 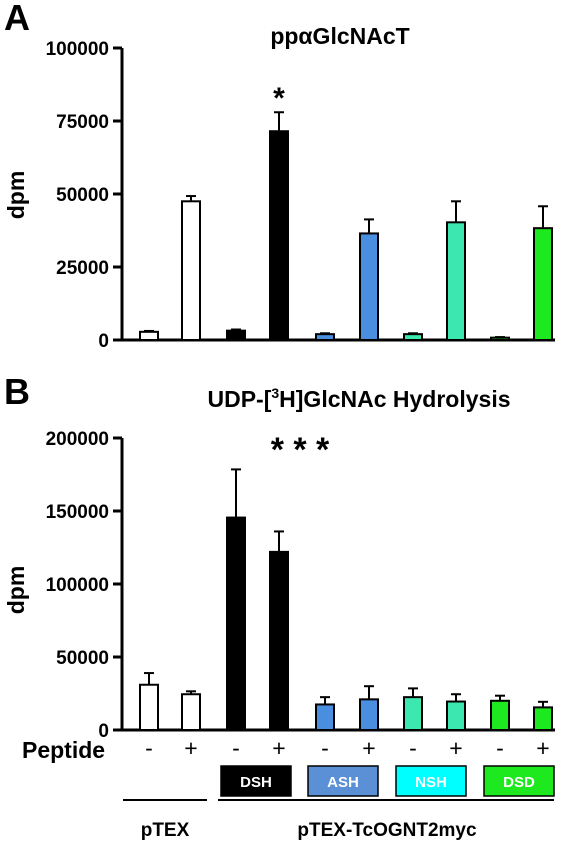 I want to click on panel-b-ytick-label: 50000, so click(x=82, y=658).